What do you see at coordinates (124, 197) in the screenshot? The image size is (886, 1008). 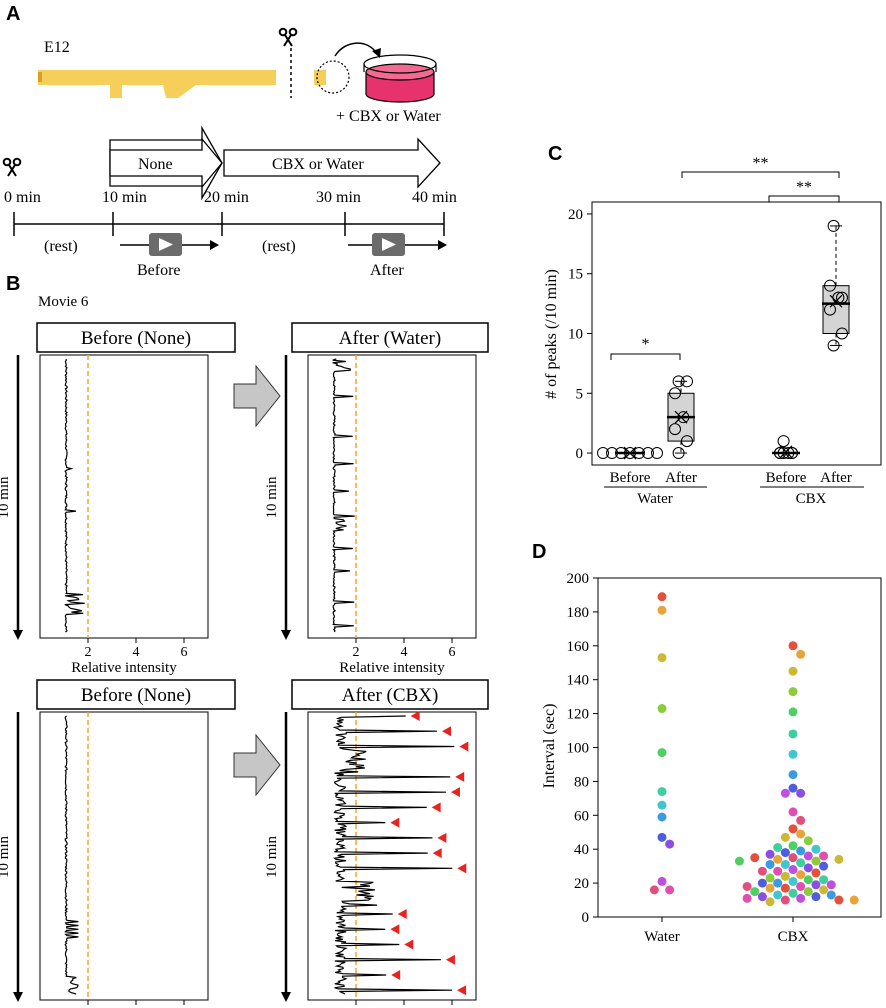 I see `time-10: 10 min` at bounding box center [124, 197].